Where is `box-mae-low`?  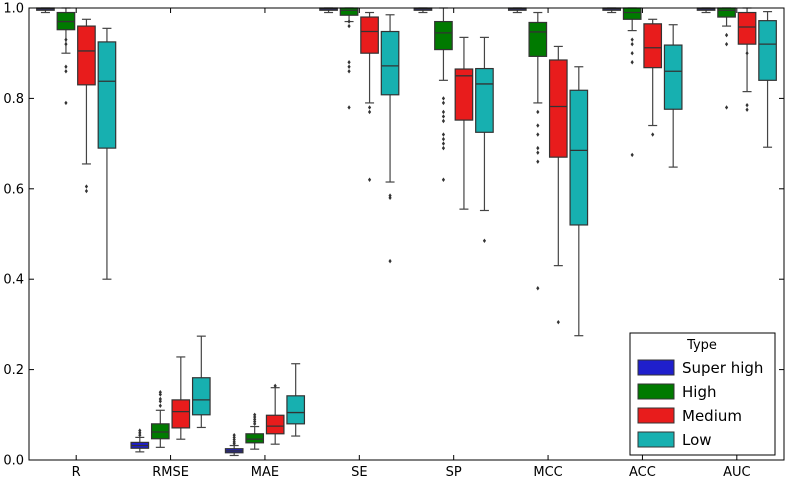
box-mae-low is located at coordinates (296, 400).